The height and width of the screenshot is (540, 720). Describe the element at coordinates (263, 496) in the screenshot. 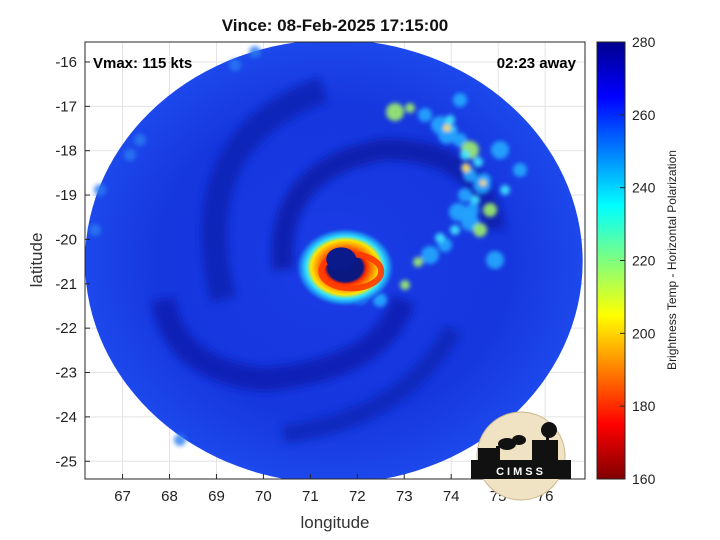

I see `x-tick-label: 70` at that location.